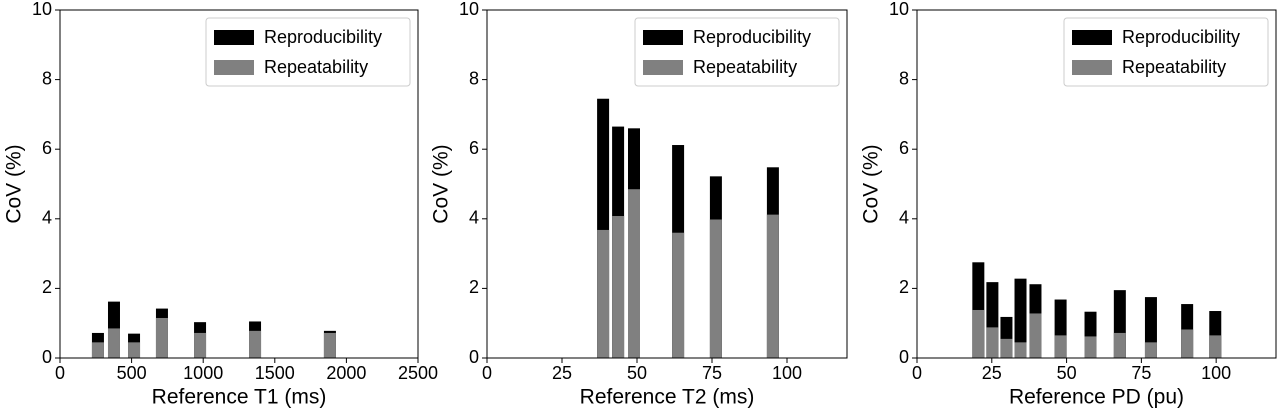  What do you see at coordinates (667, 397) in the screenshot?
I see `x-axis-label: Reference T2 (ms)` at bounding box center [667, 397].